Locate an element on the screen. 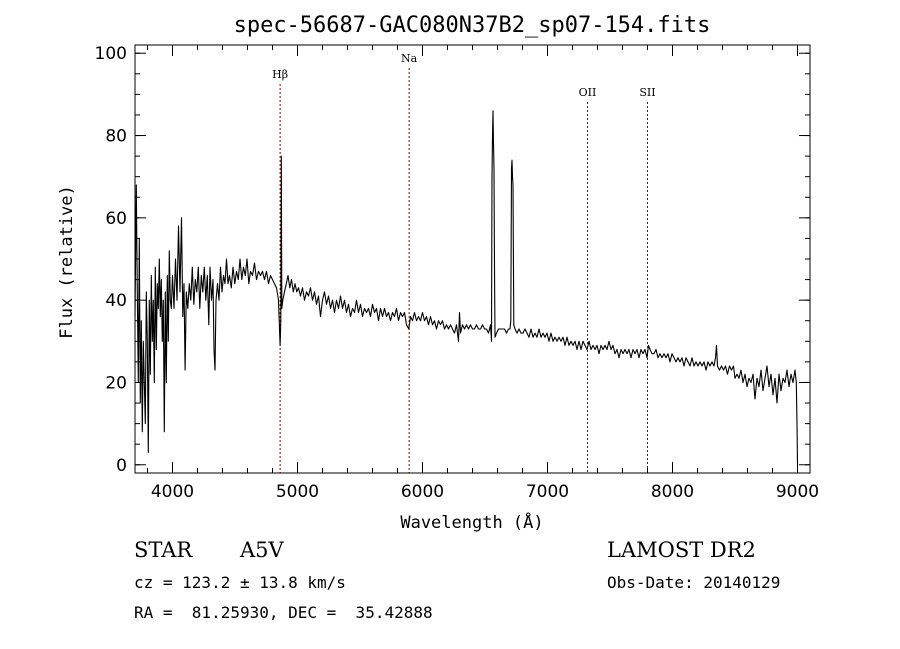  y-tick-label: 80 is located at coordinates (116, 137).